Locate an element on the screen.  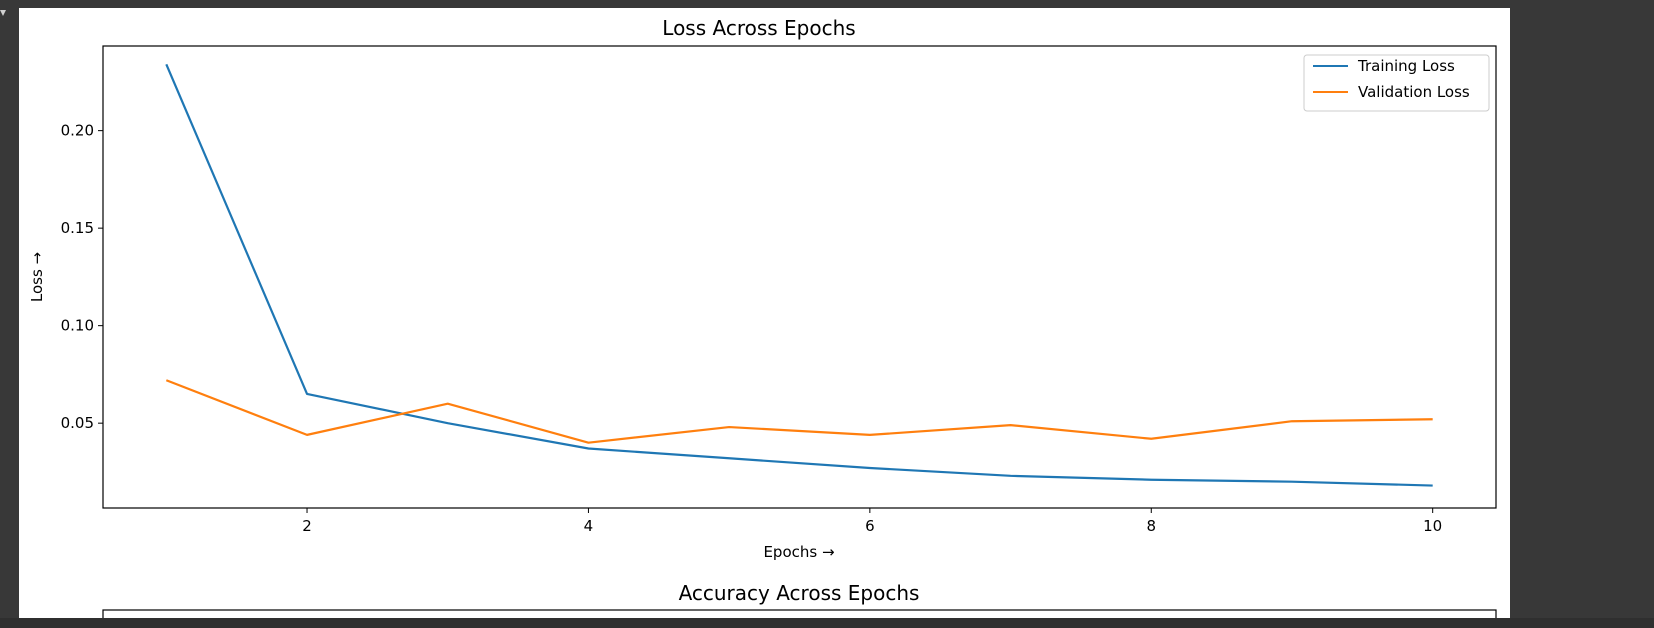
y-tick-label: 0.20 is located at coordinates (77, 131).